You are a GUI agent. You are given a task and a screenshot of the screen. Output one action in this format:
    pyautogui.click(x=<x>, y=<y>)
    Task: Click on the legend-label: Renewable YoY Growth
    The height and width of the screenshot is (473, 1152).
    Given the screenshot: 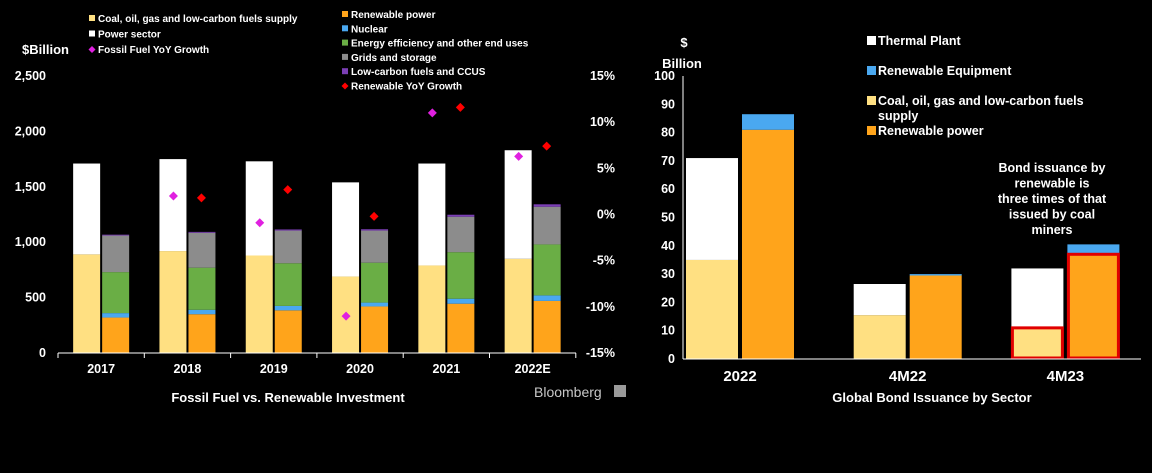 What is the action you would take?
    pyautogui.click(x=406, y=87)
    